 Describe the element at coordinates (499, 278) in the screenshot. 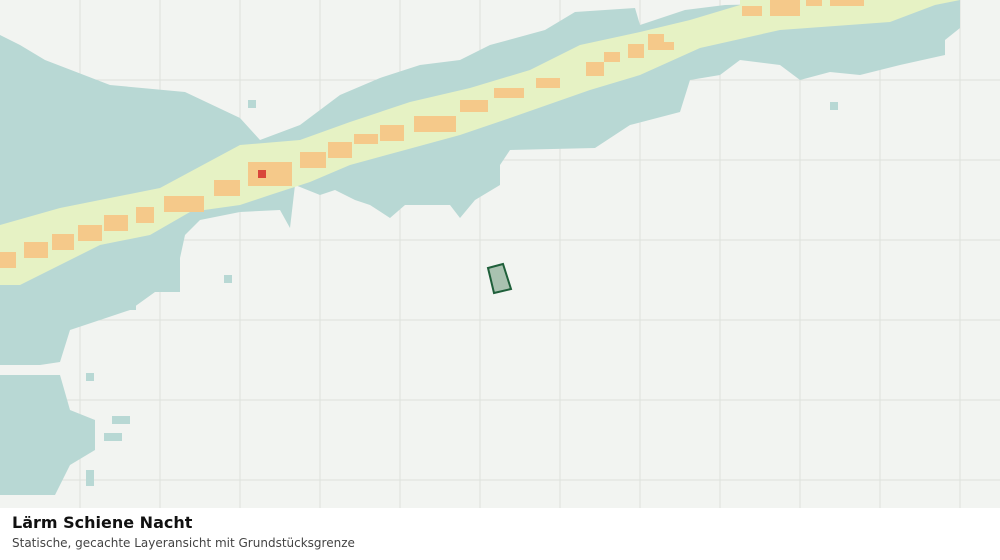

I see `parcel-boundary` at that location.